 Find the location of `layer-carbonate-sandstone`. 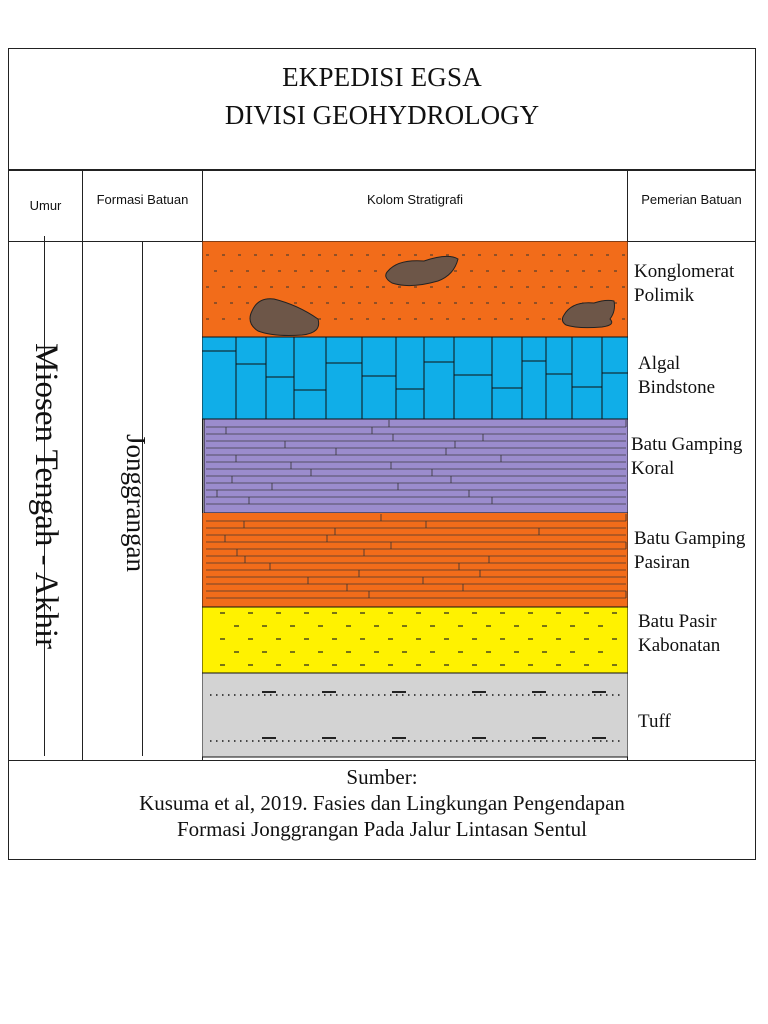

layer-carbonate-sandstone is located at coordinates (415, 640).